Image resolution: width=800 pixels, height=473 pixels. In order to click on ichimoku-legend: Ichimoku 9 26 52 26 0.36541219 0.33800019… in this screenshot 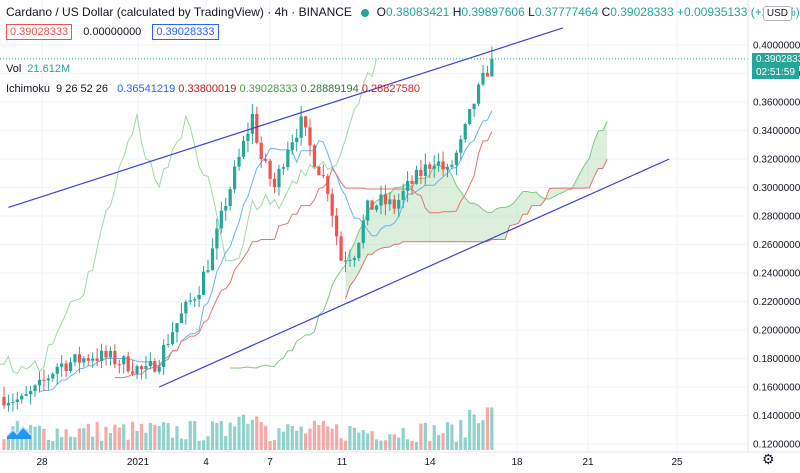, I will do `click(213, 89)`.